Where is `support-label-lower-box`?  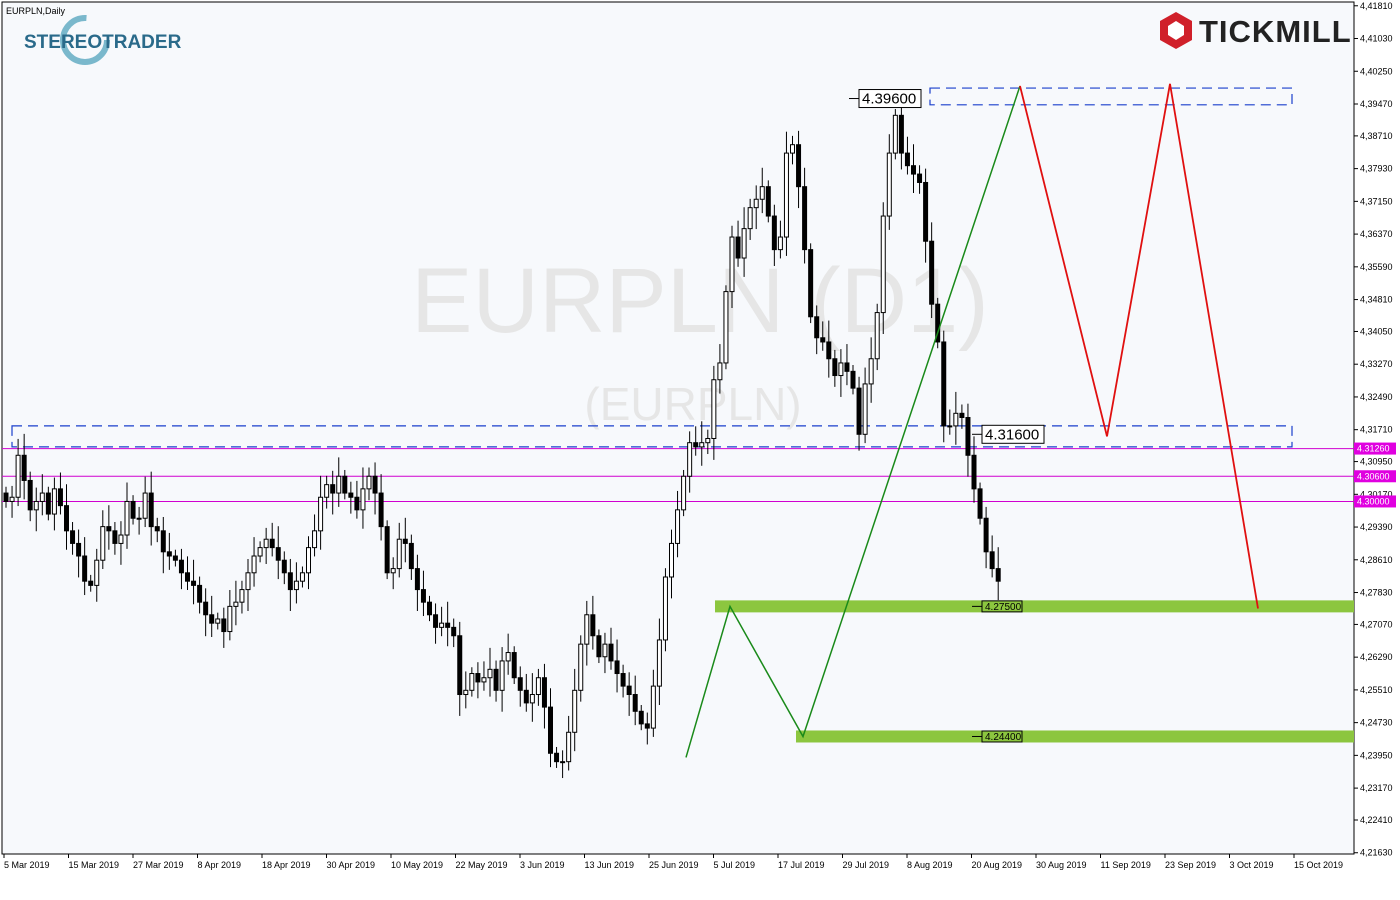
support-label-lower-box is located at coordinates (1002, 736).